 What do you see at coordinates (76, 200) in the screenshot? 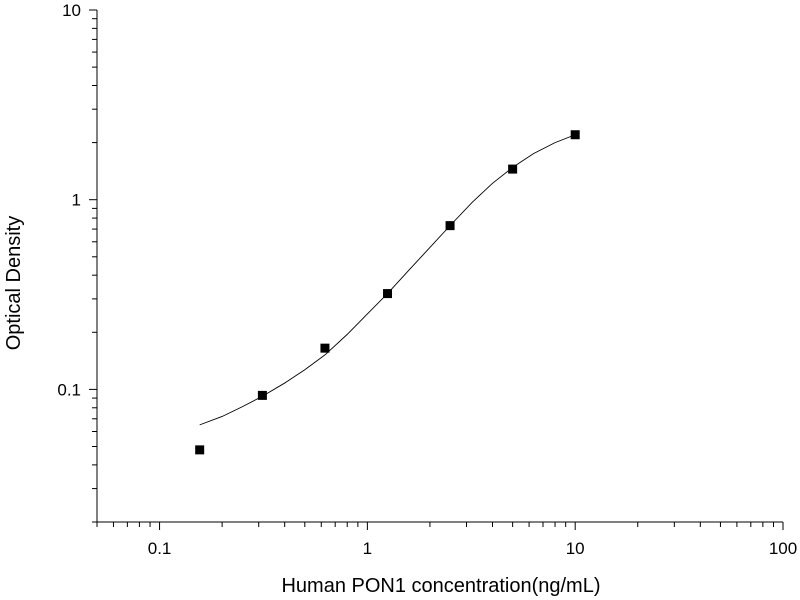
I see `y-tick-label: 1` at bounding box center [76, 200].